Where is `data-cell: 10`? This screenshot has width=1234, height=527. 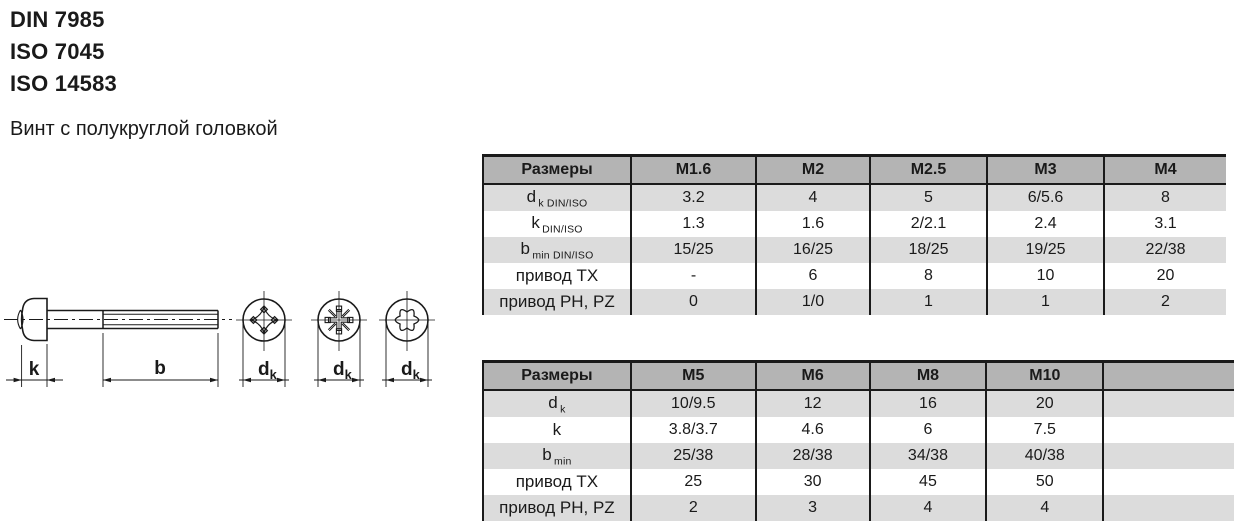
data-cell: 10 is located at coordinates (1046, 276).